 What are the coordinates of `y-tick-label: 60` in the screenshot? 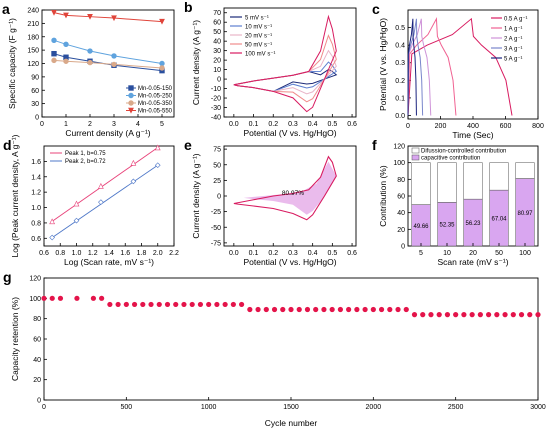 It's located at (37, 340).